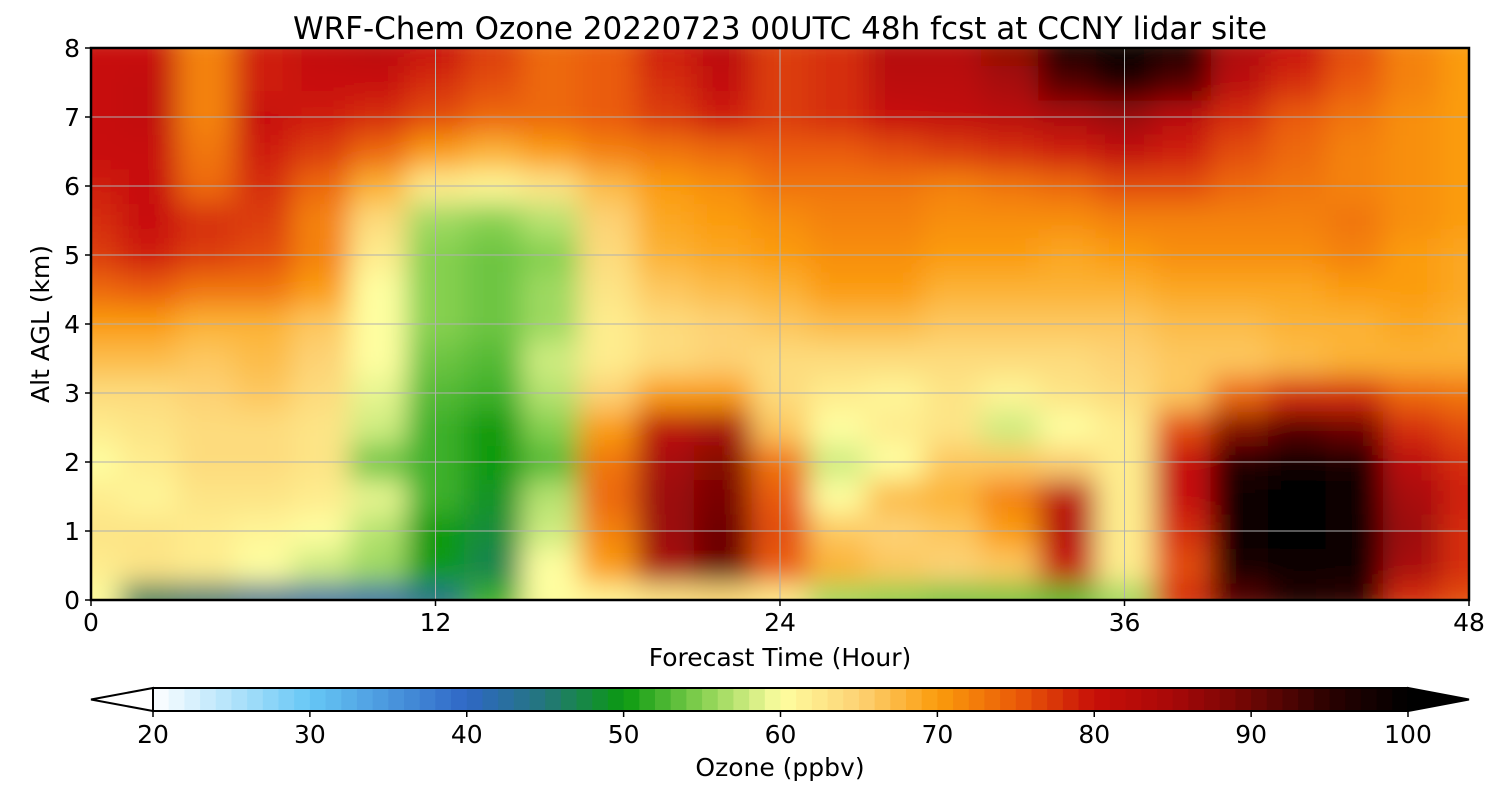  What do you see at coordinates (72, 117) in the screenshot?
I see `y-tick-label: 7` at bounding box center [72, 117].